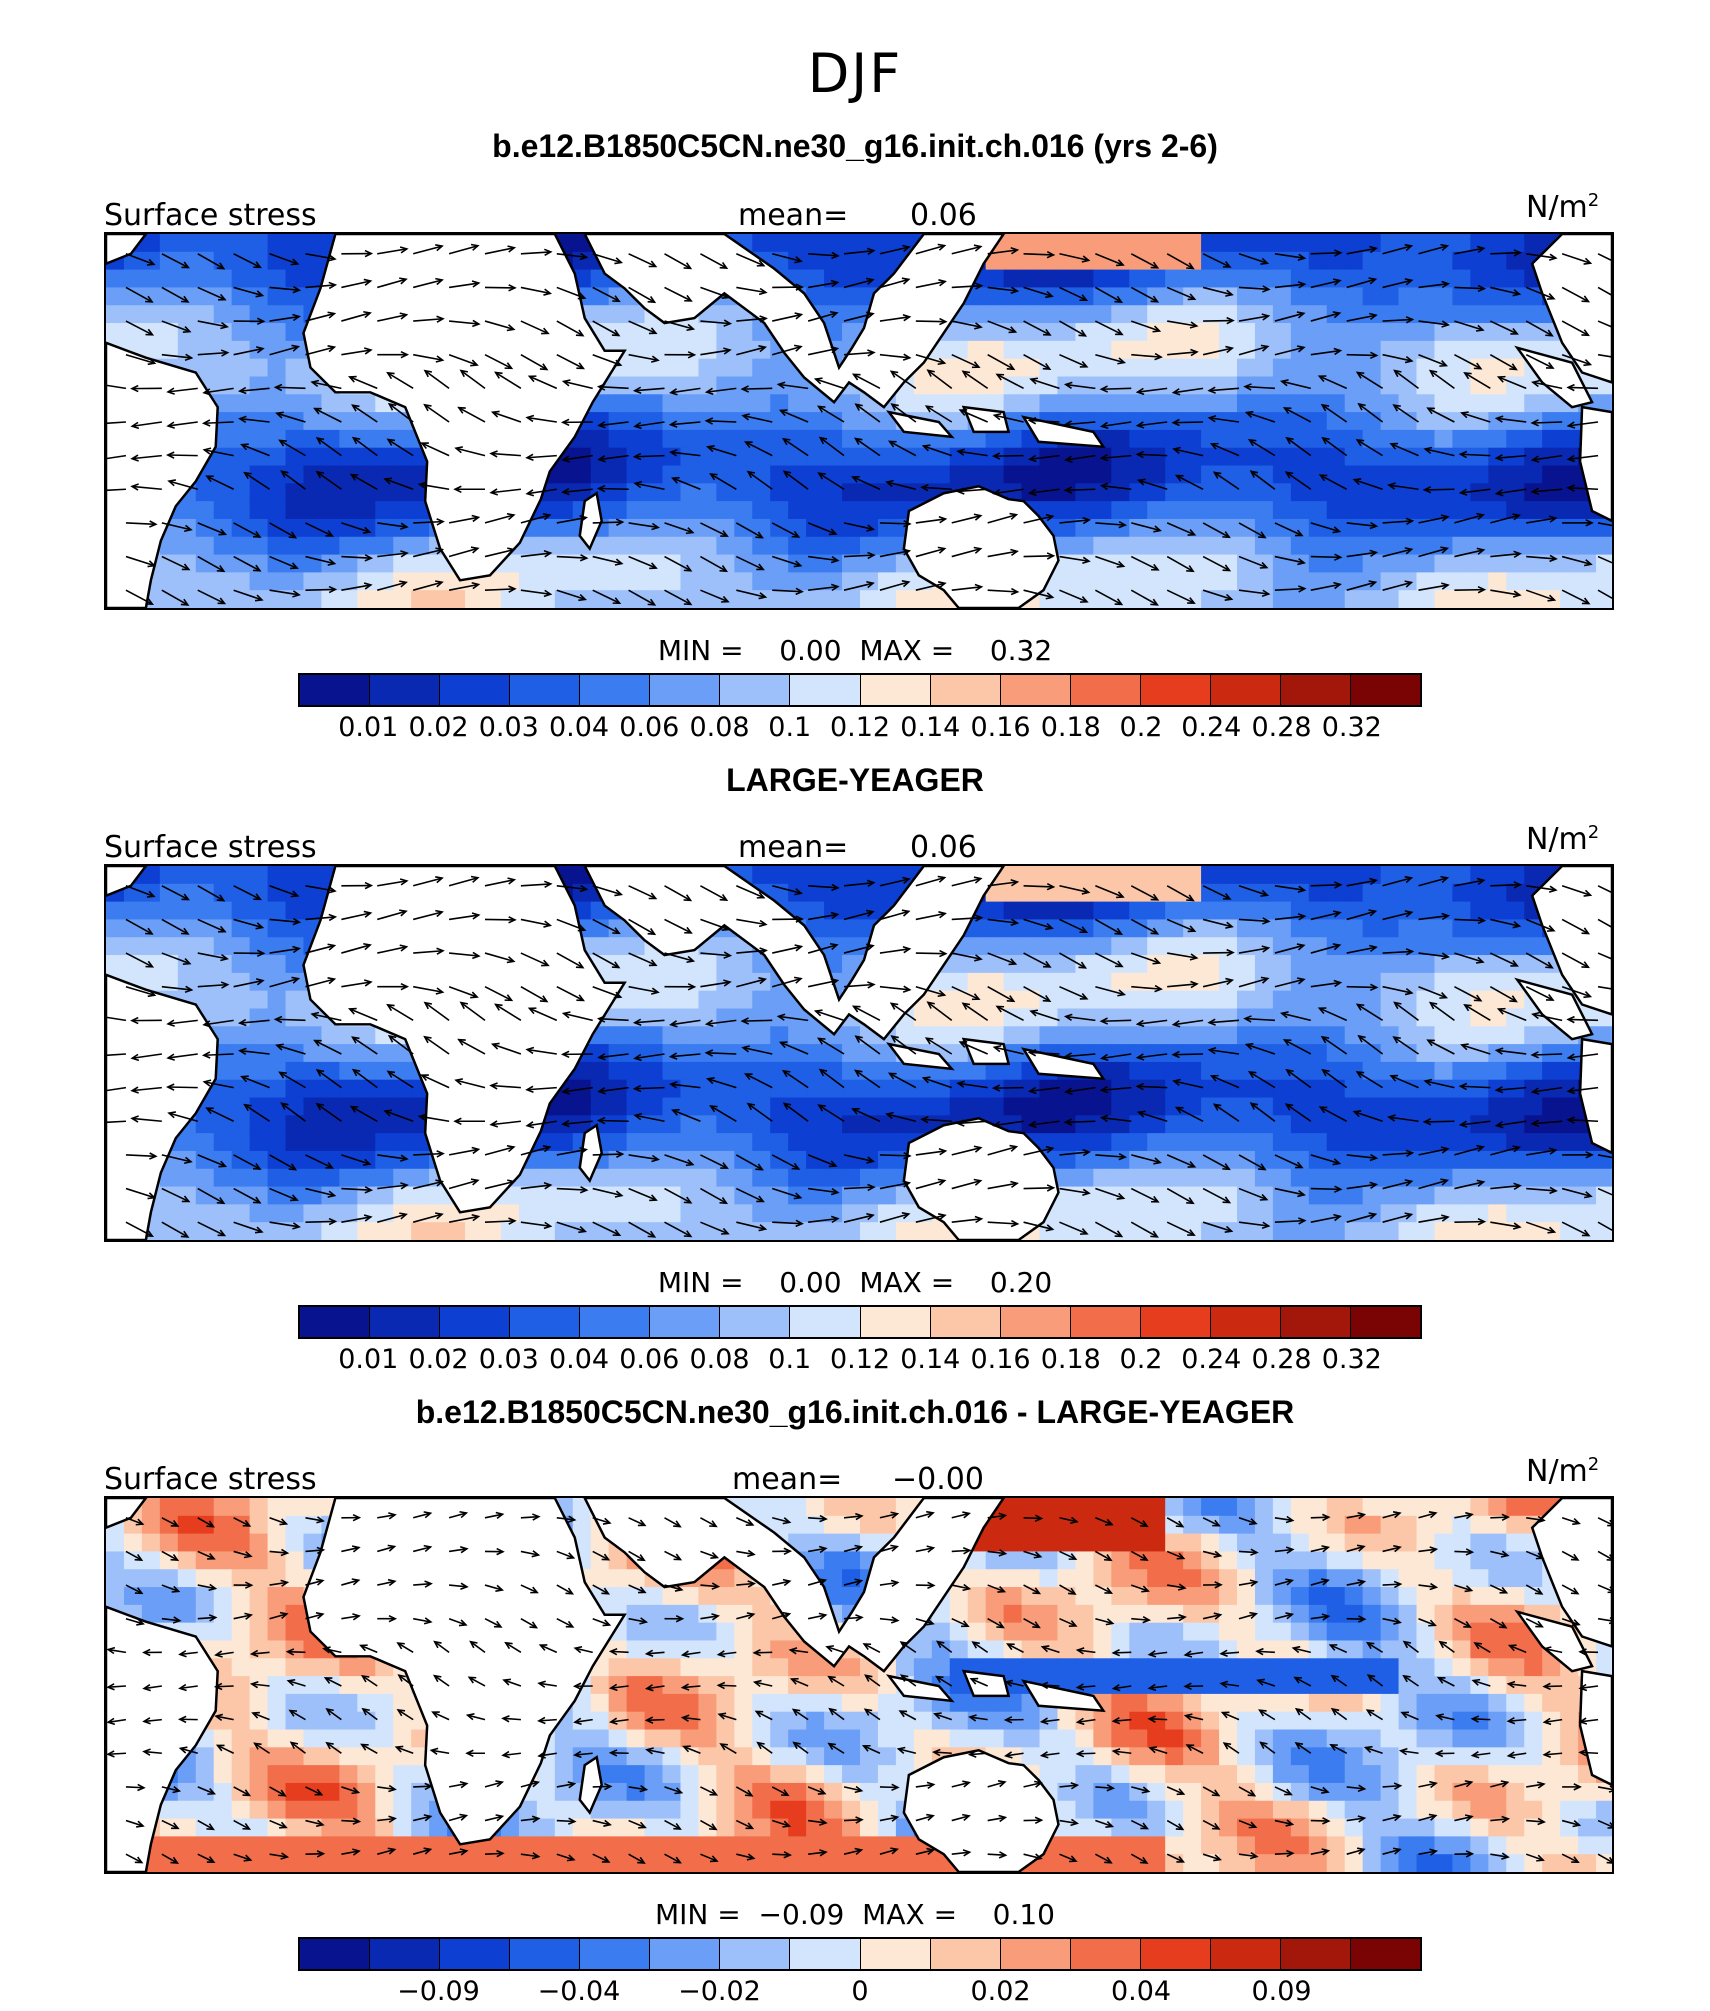  Describe the element at coordinates (855, 1282) in the screenshot. I see `panel-2-minmax: MIN = 0.00 MAX = 0.20` at that location.